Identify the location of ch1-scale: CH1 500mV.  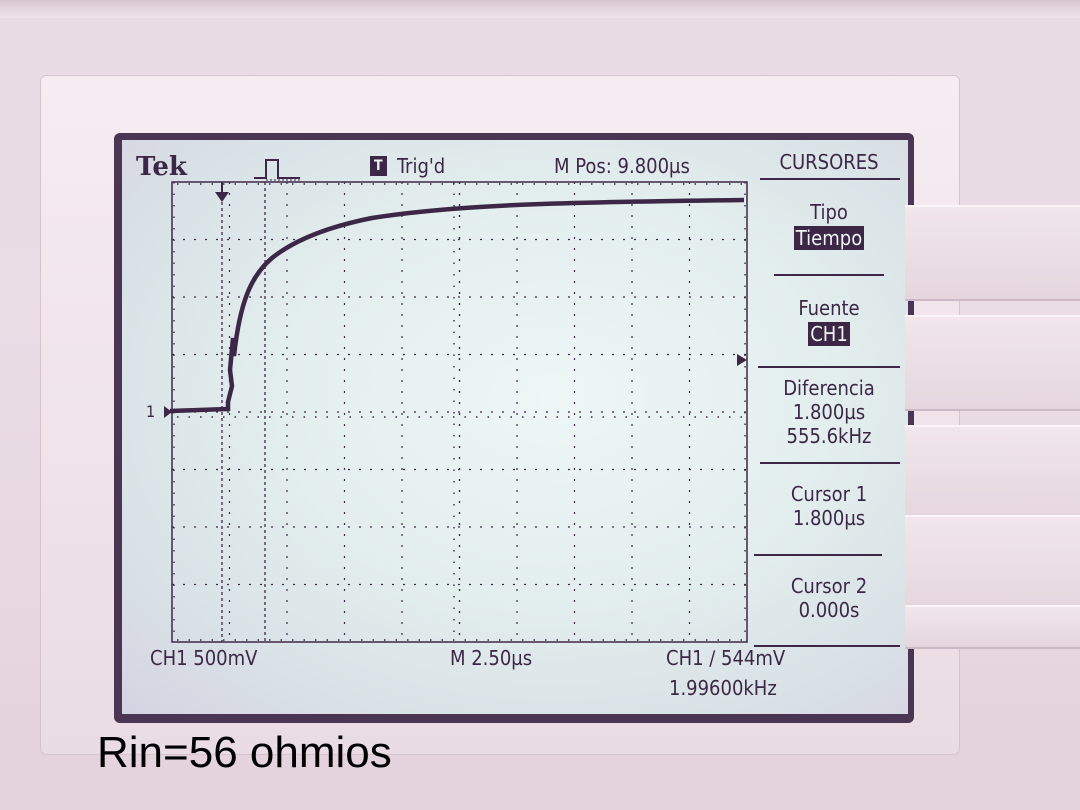
(204, 658).